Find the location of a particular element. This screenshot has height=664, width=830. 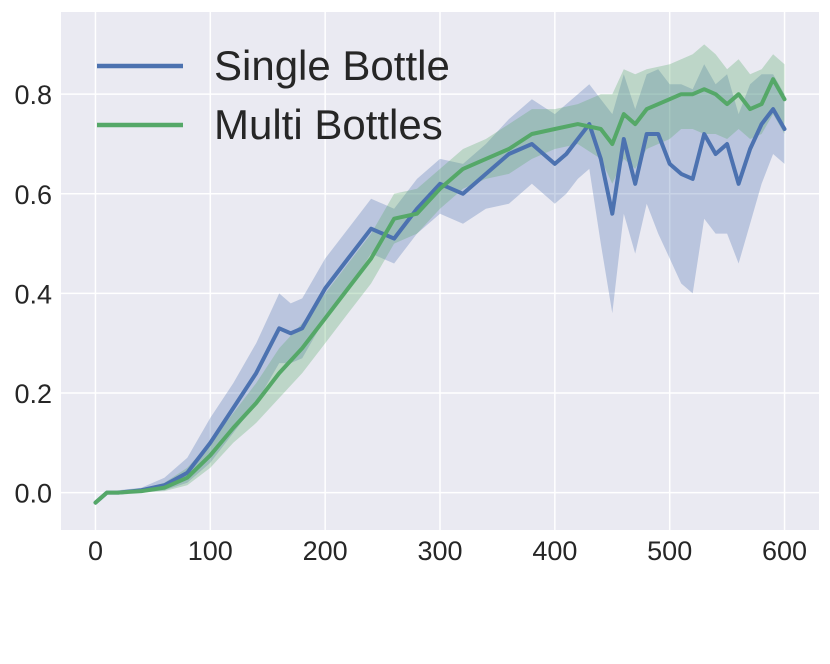

legend: Single Bottle Multi Bottles is located at coordinates (273, 95).